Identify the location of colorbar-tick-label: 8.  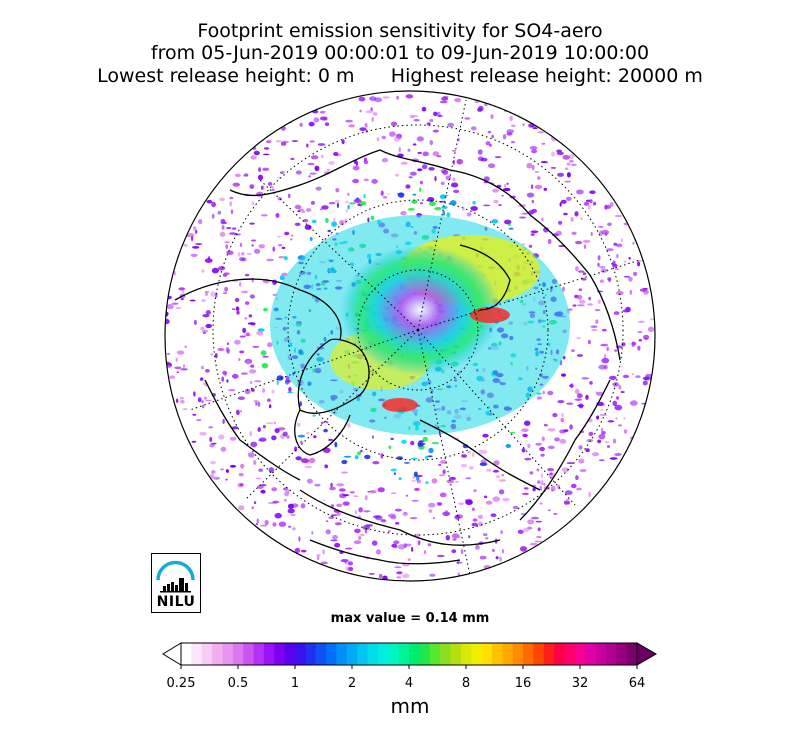
(466, 683).